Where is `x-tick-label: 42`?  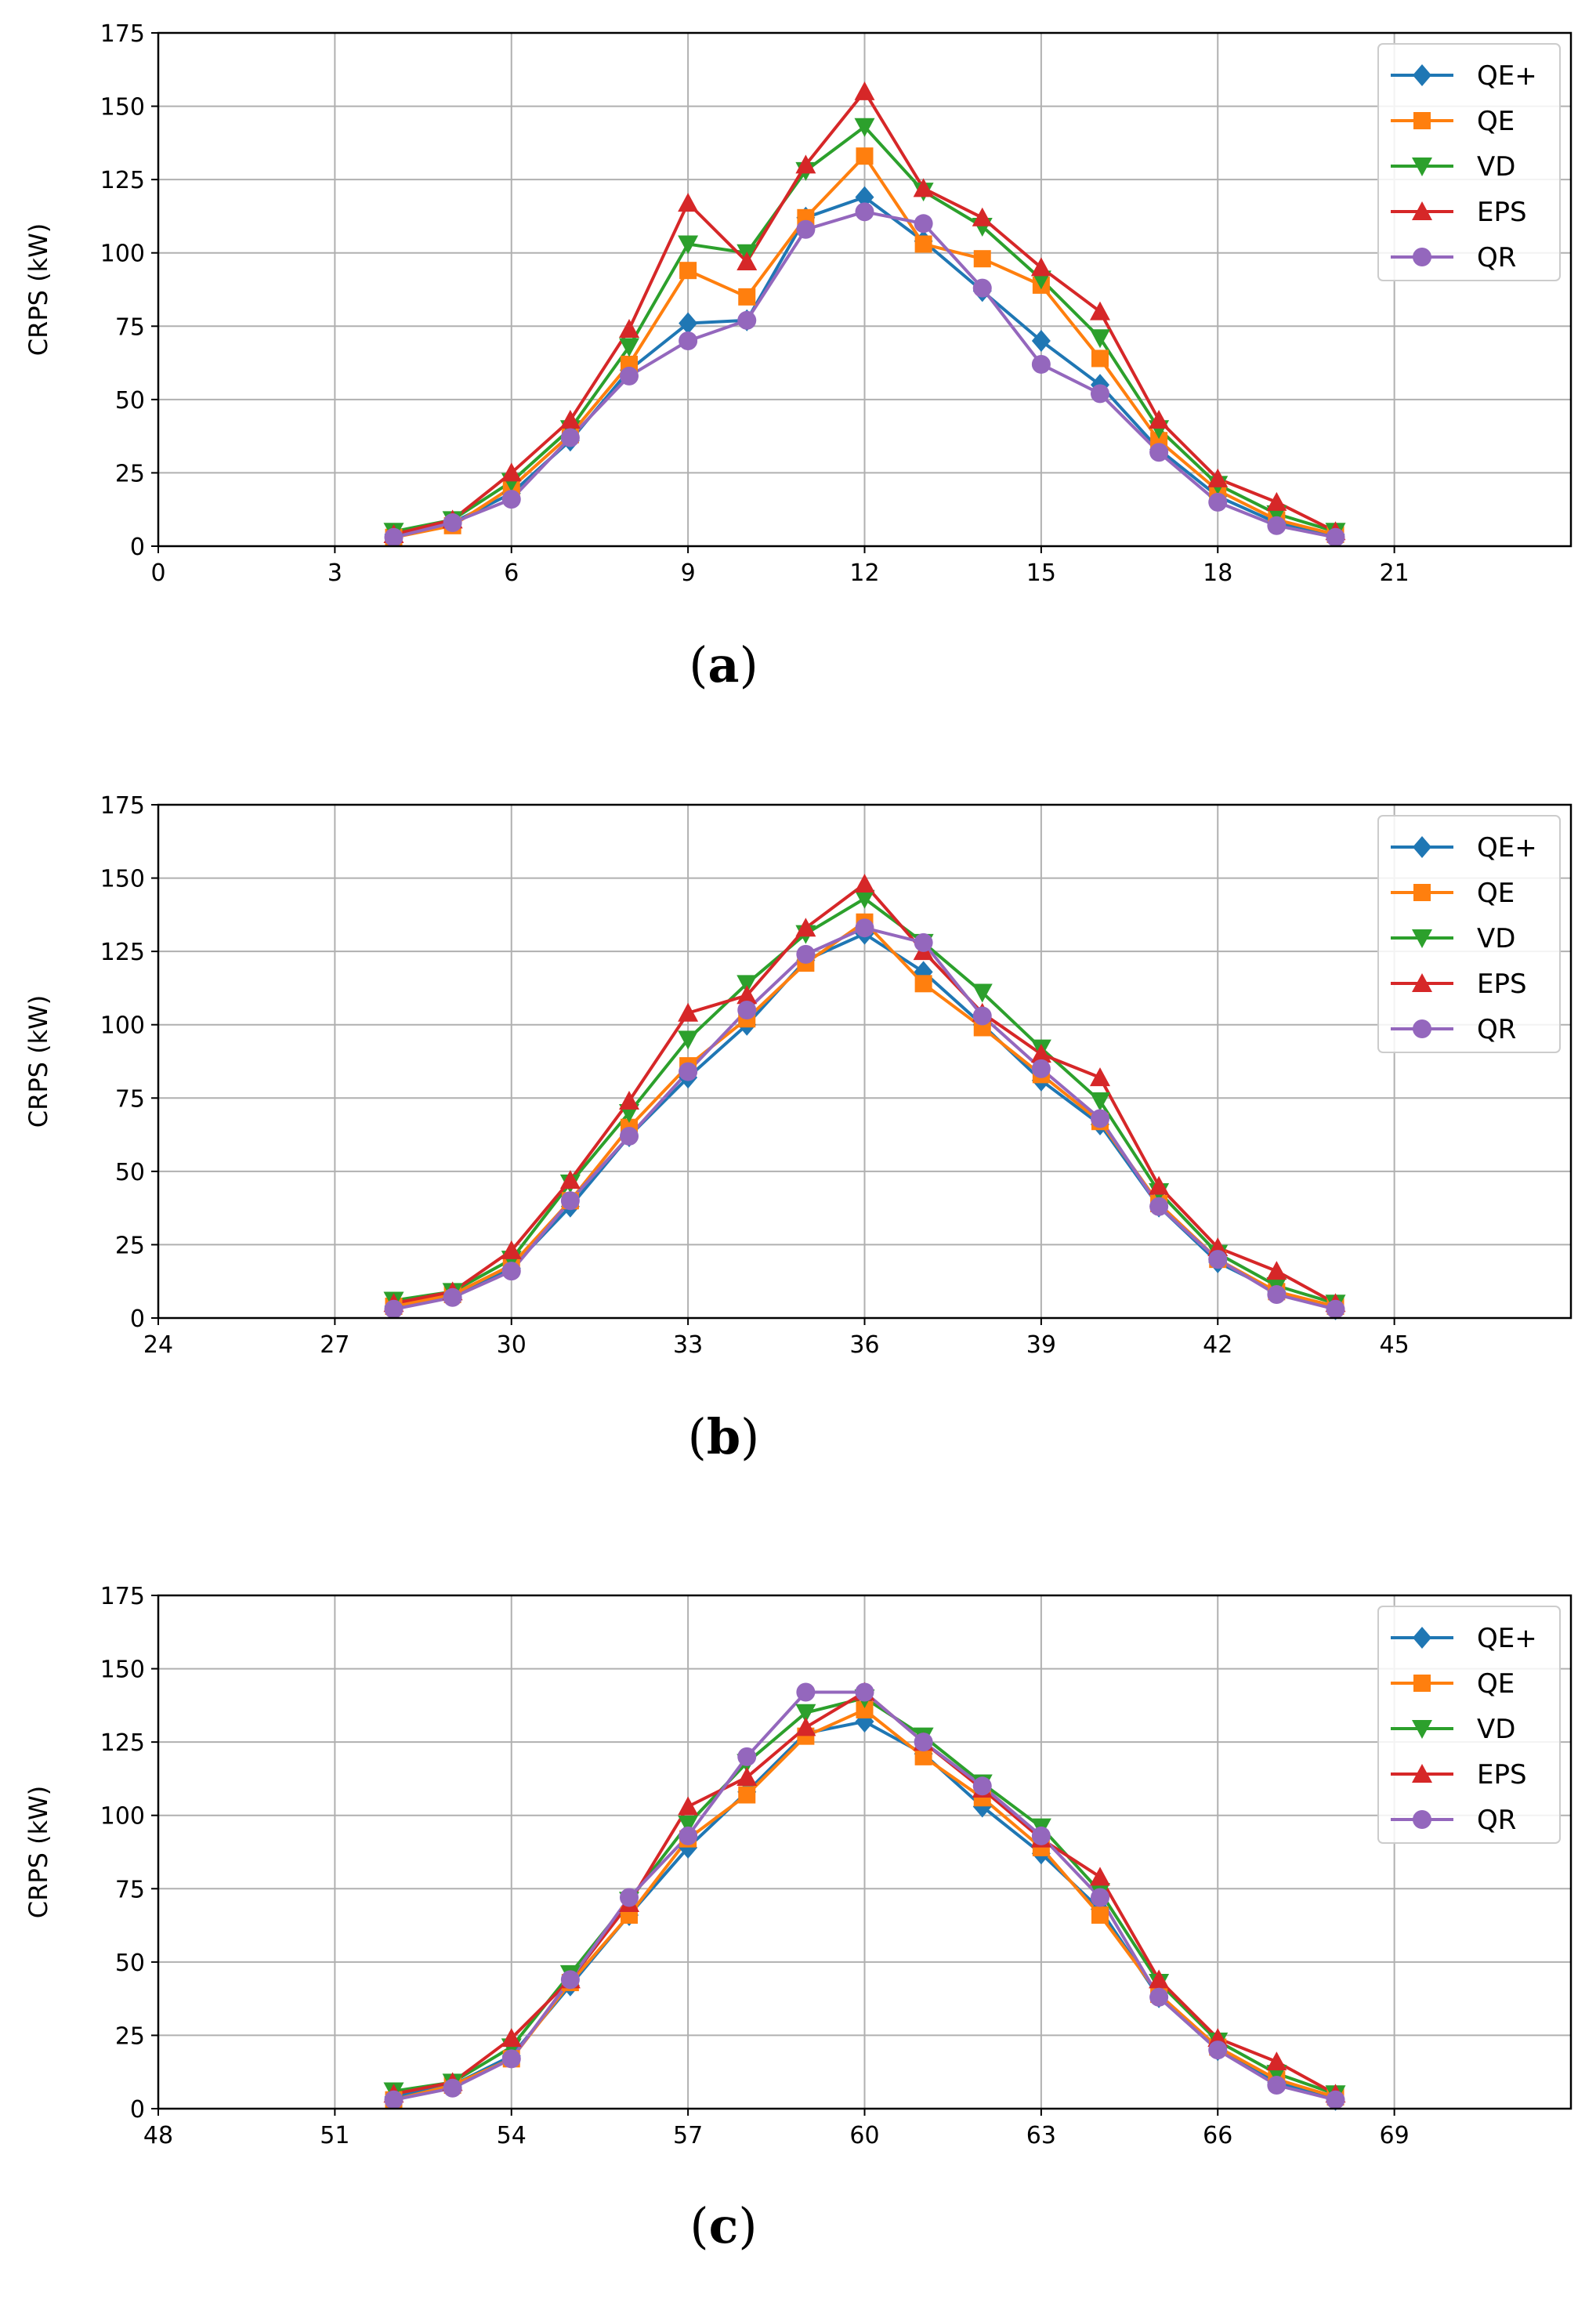
x-tick-label: 42 is located at coordinates (1217, 1345).